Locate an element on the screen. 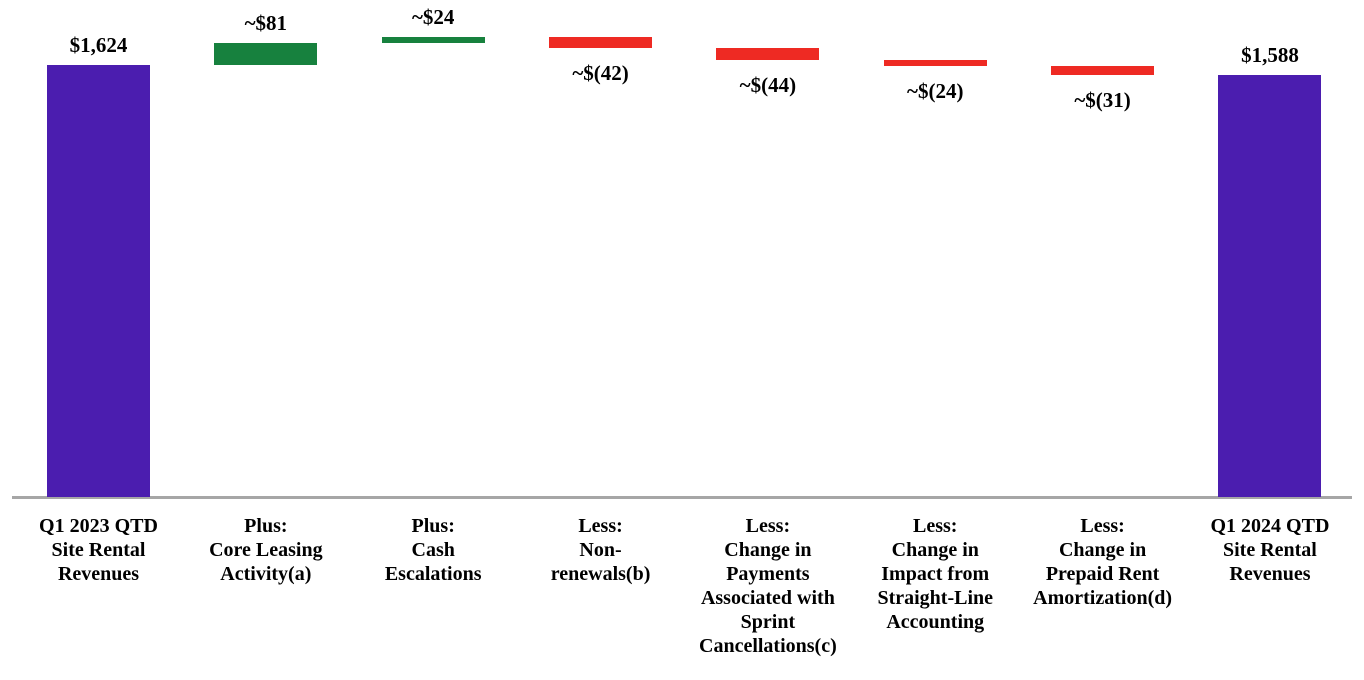 This screenshot has height=680, width=1364. category-label: Q1 2024 QTD Site Rental Revenues is located at coordinates (1270, 550).